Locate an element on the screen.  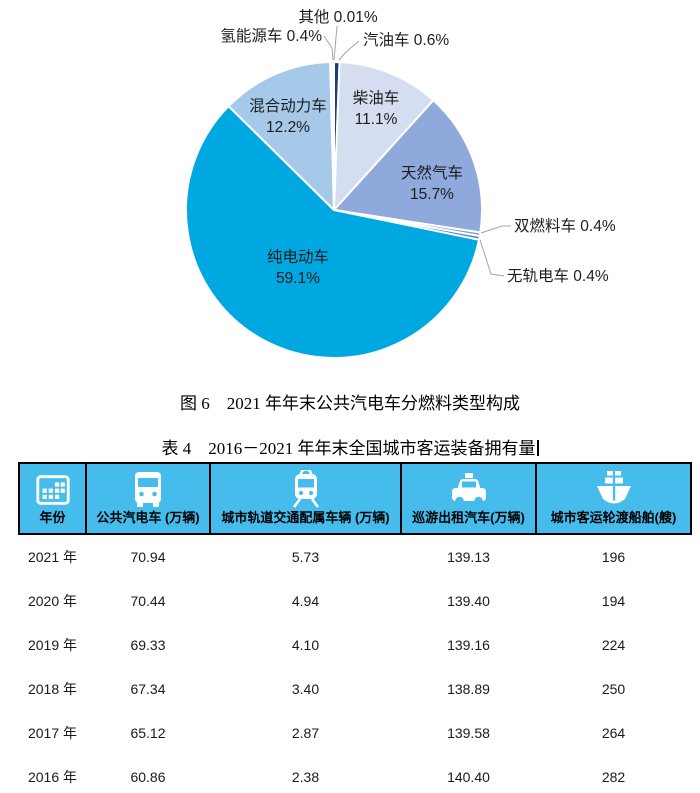
table-title-text: 表 4 2016－2021 年年末全国城市客运装备拥有量 is located at coordinates (348, 448).